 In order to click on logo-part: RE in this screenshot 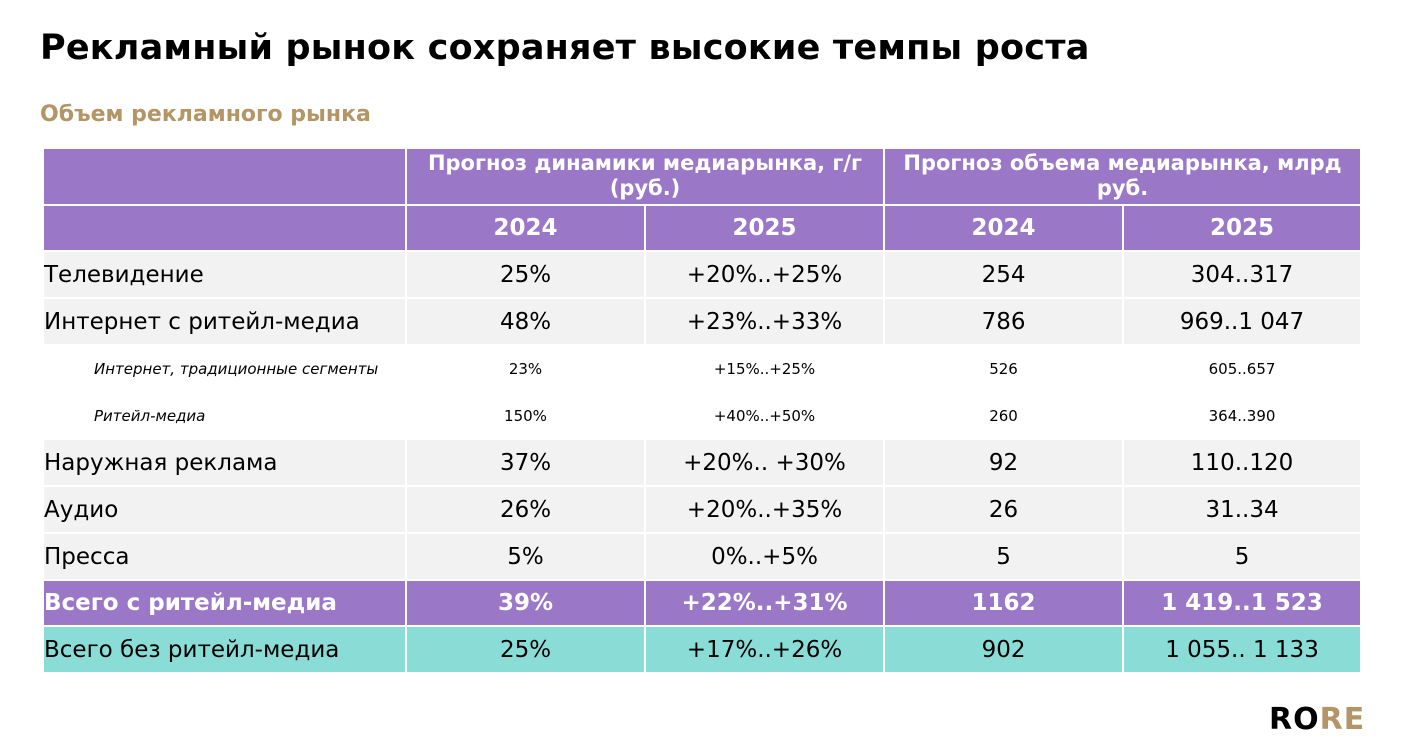, I will do `click(1342, 719)`.